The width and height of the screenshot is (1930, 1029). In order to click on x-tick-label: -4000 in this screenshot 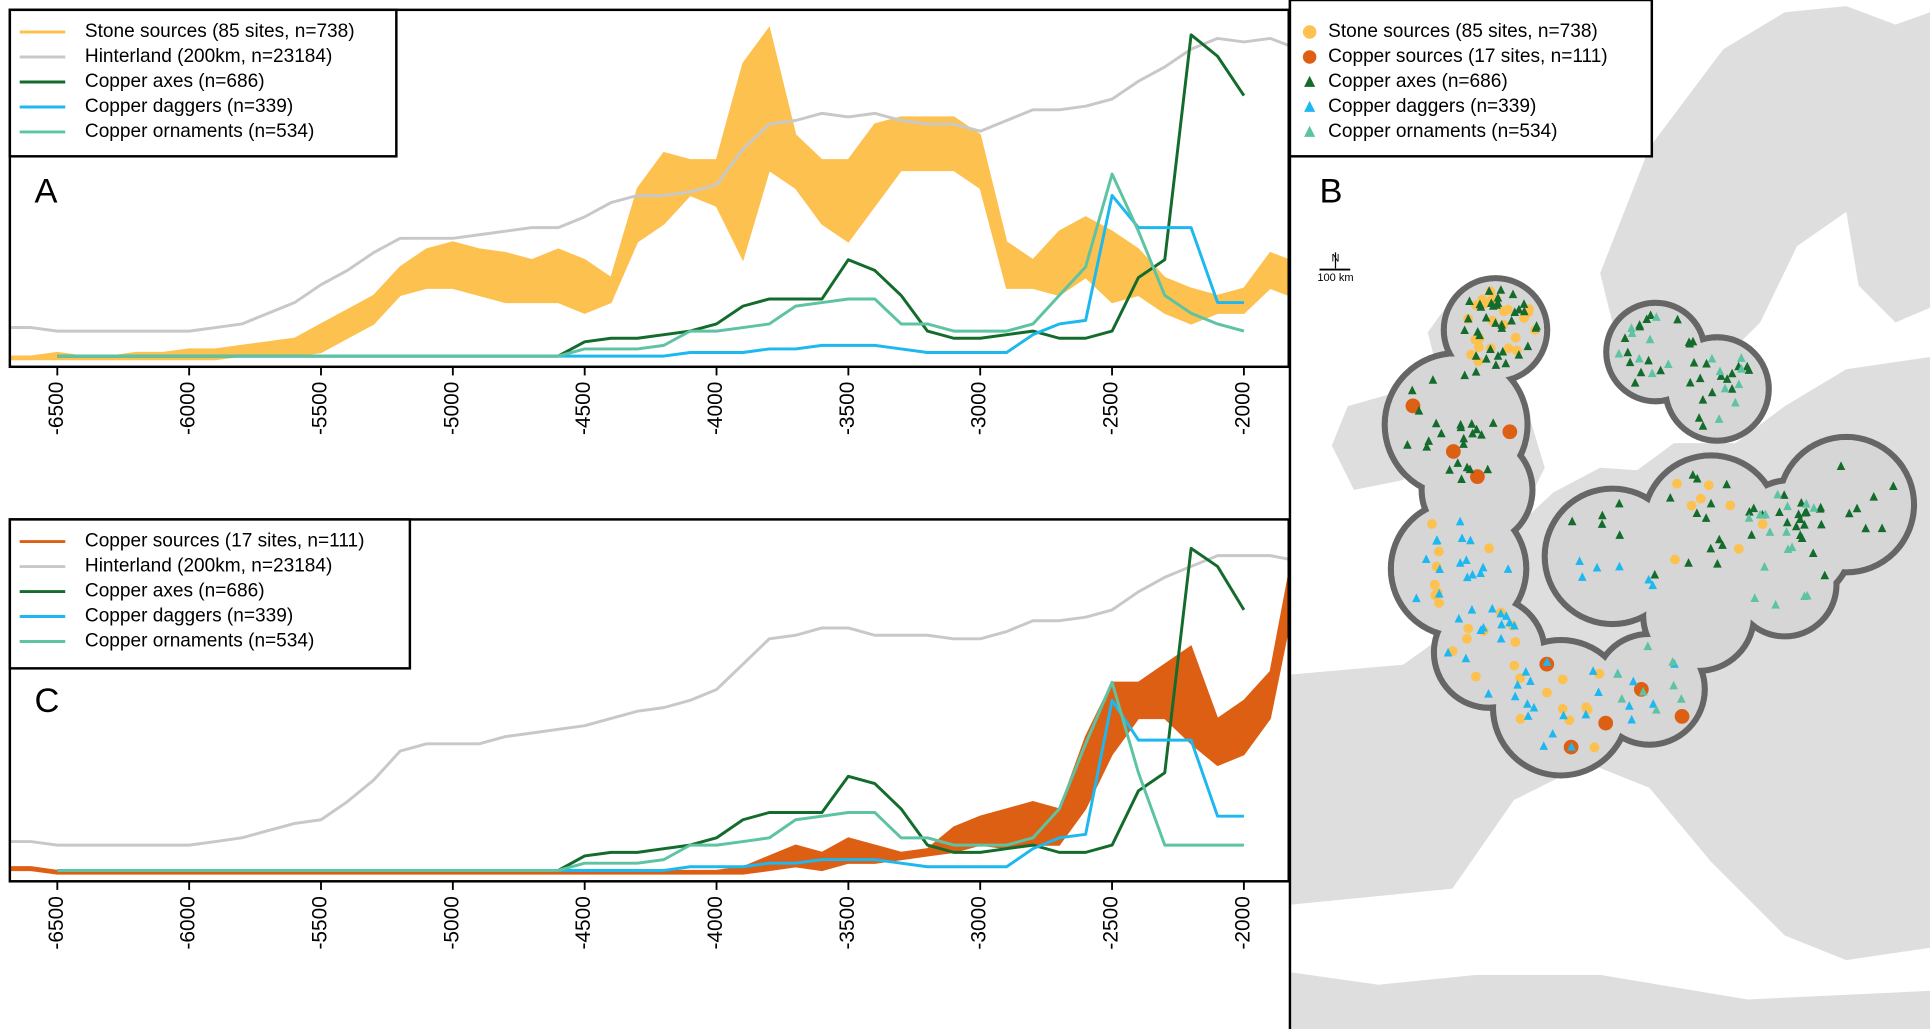, I will do `click(715, 408)`.